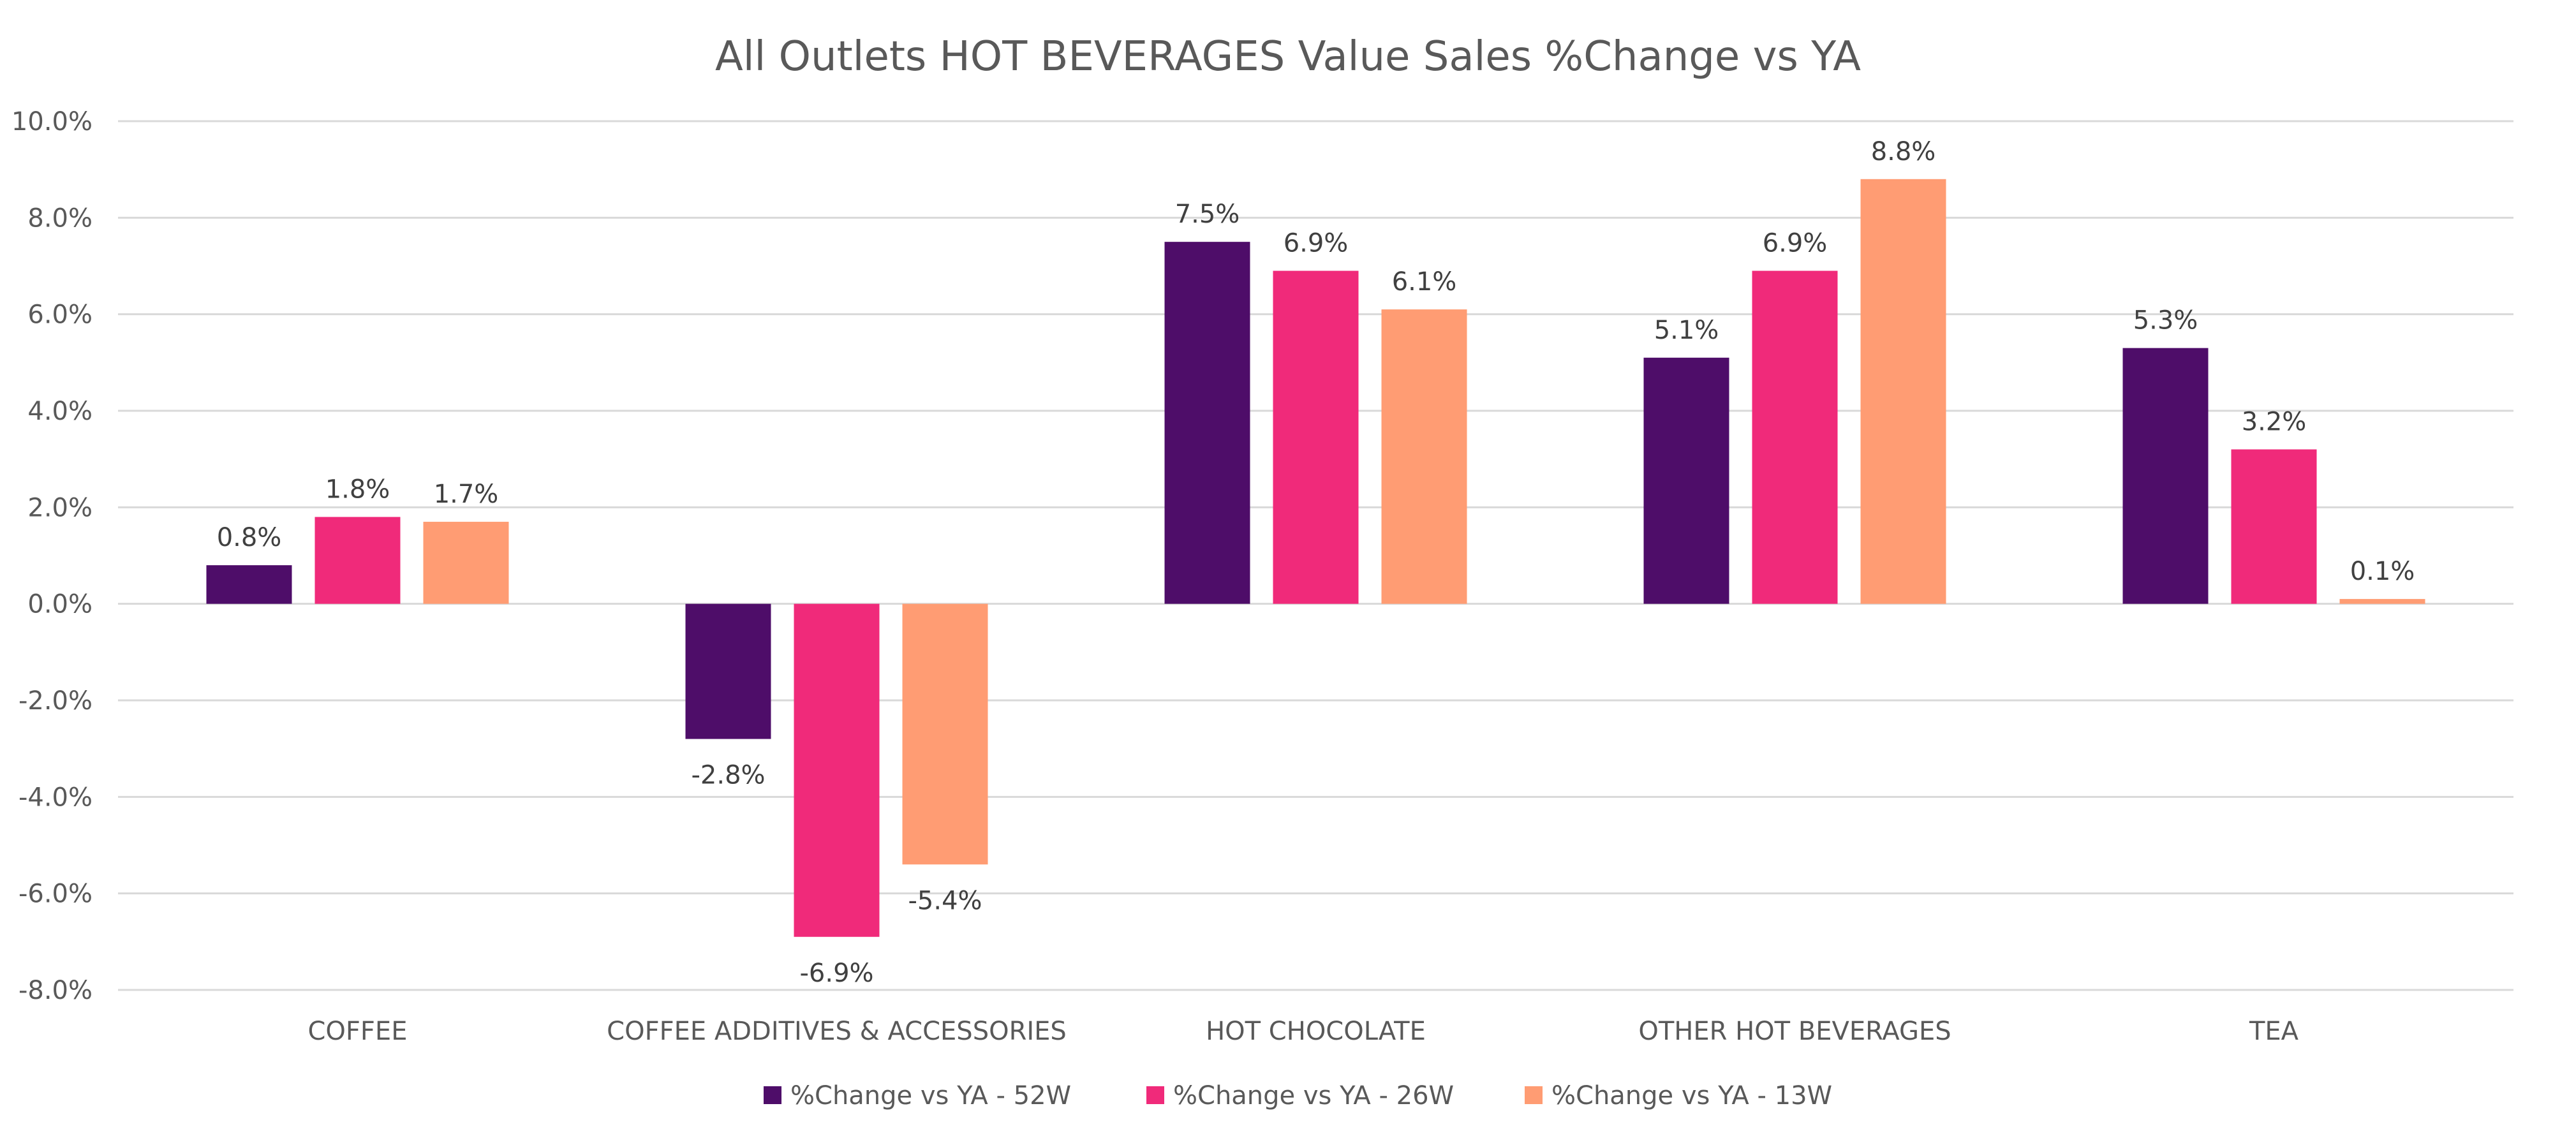 Image resolution: width=2576 pixels, height=1136 pixels. Describe the element at coordinates (2165, 321) in the screenshot. I see `data-label: 5.3%` at that location.